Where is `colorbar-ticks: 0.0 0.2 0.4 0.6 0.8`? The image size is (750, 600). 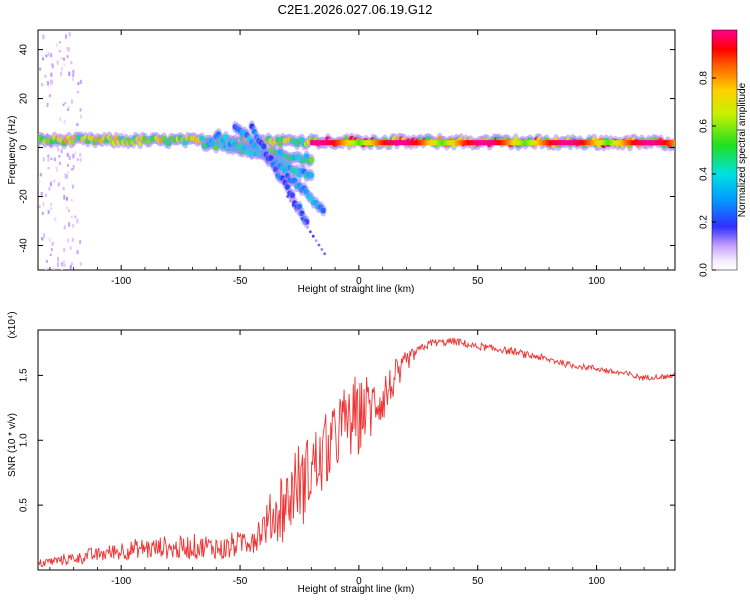
colorbar-ticks: 0.0 0.2 0.4 0.6 0.8 is located at coordinates (707, 174).